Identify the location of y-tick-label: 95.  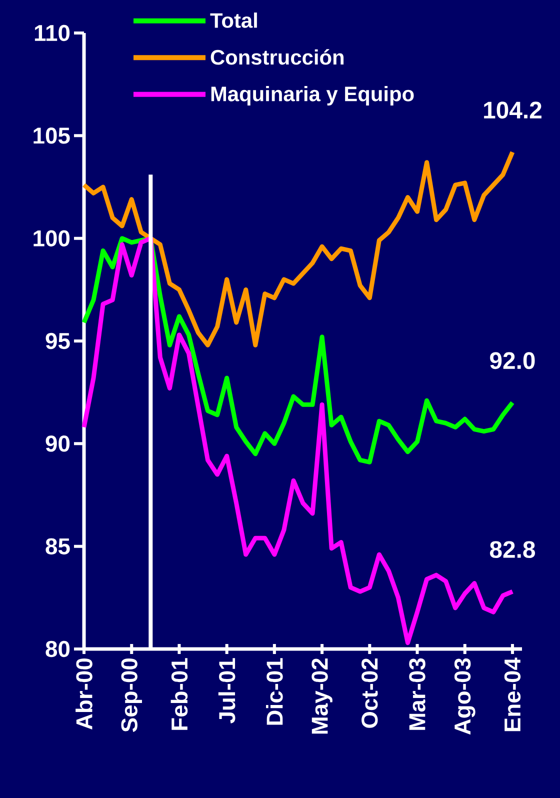
(58, 341).